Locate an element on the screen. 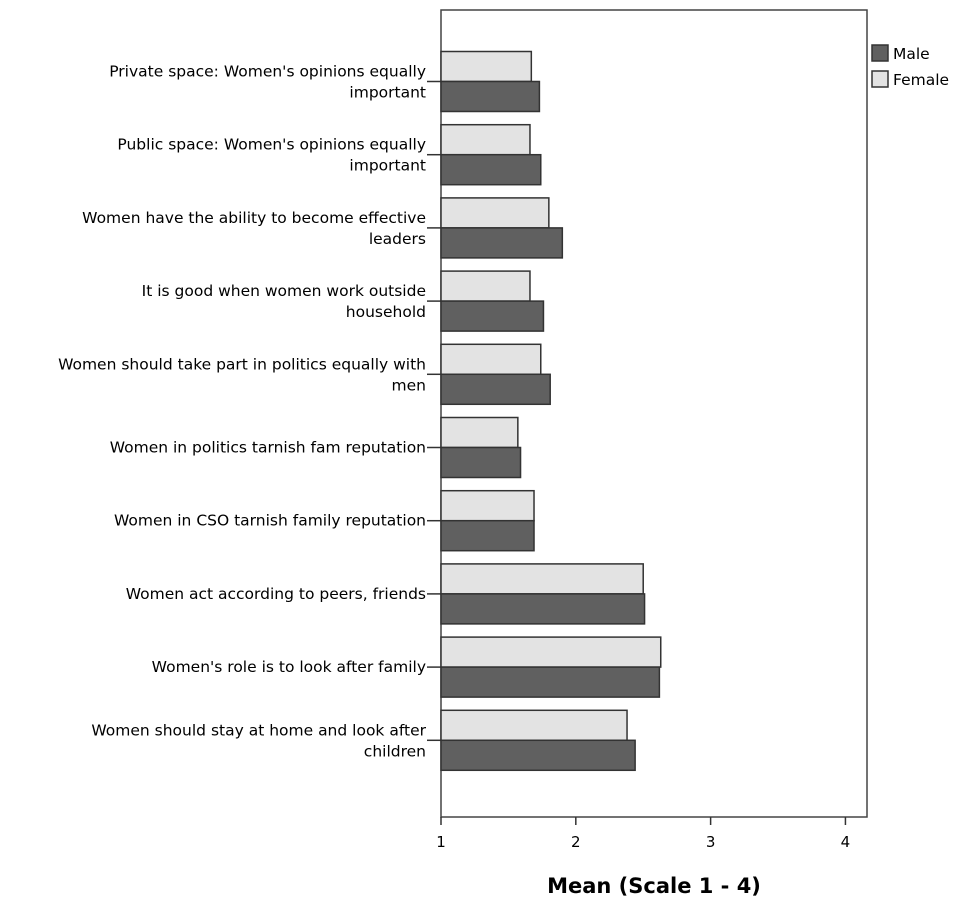  category-label-7: Women in CSO tarnish family reputation is located at coordinates (270, 521).